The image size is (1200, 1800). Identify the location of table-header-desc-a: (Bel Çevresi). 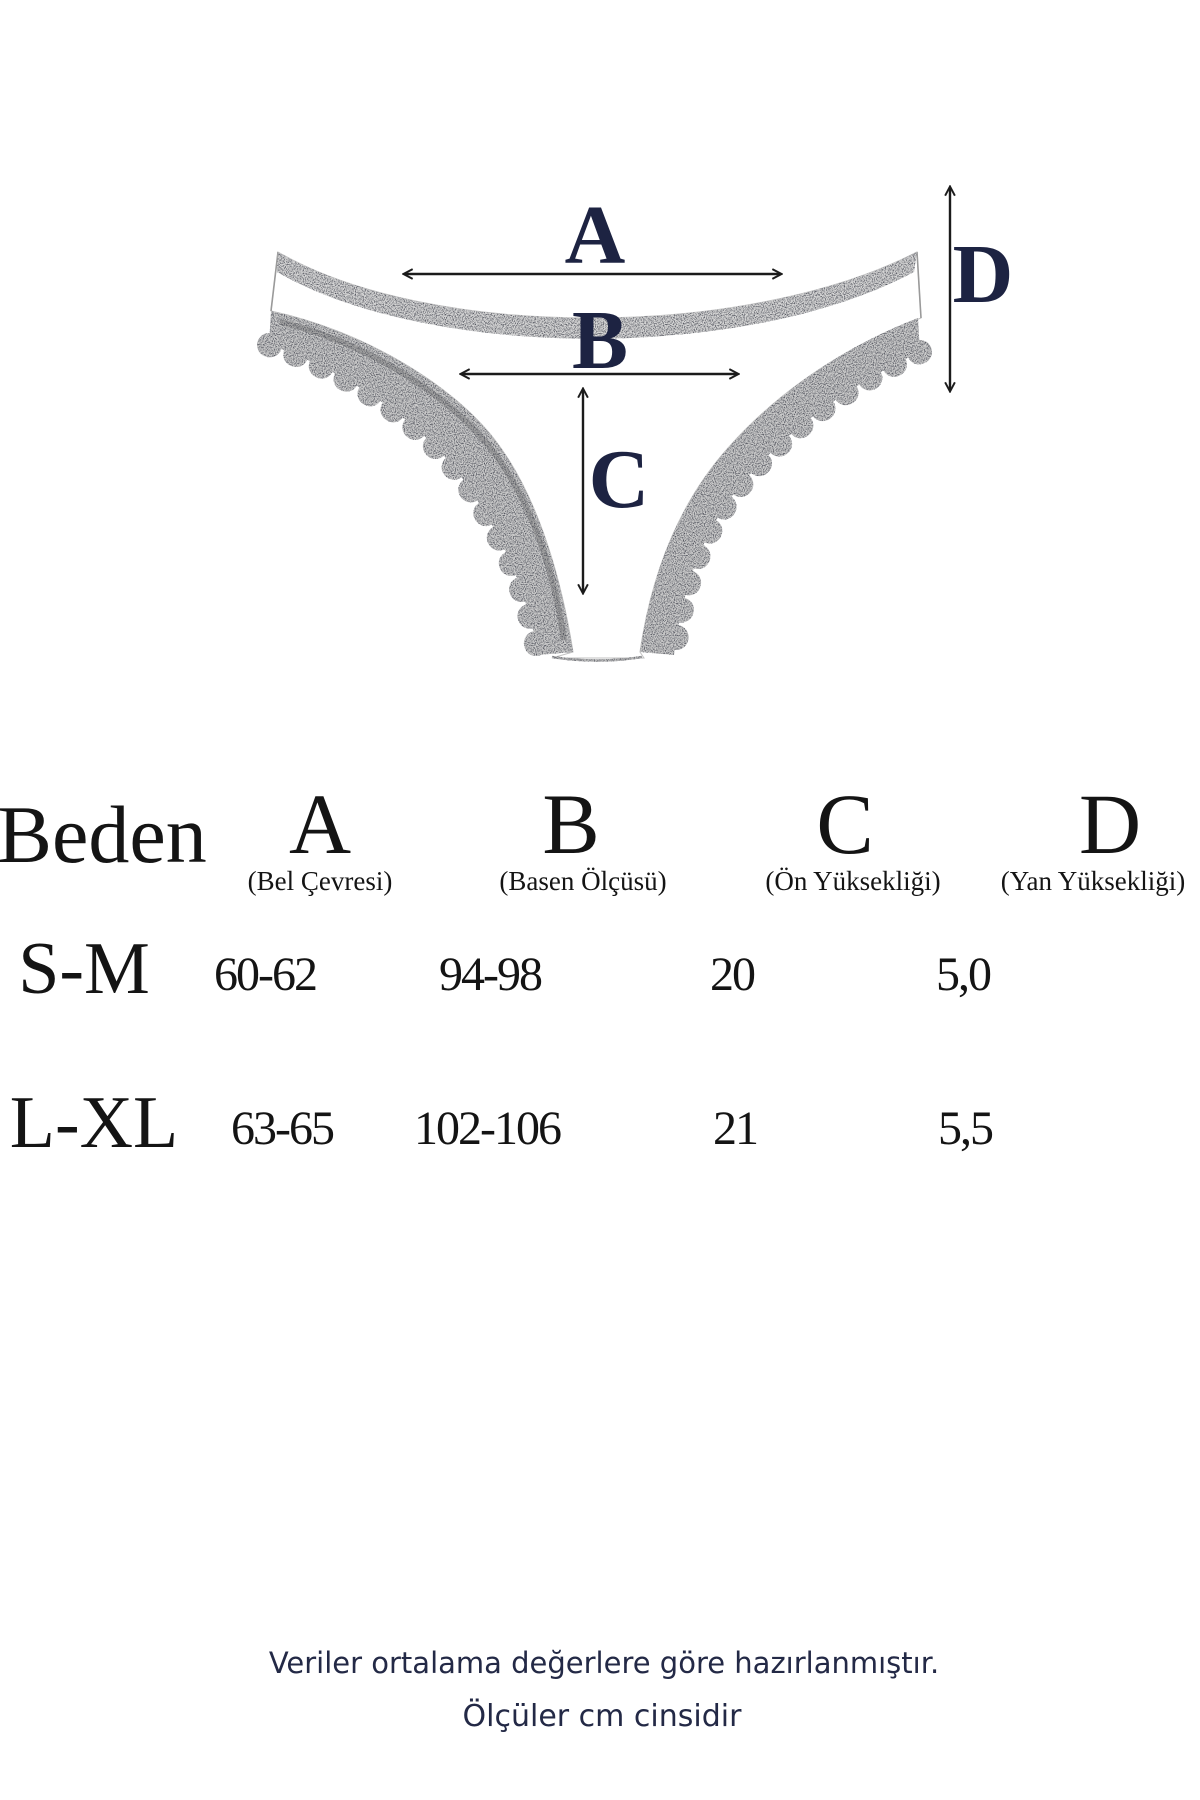
(320, 881).